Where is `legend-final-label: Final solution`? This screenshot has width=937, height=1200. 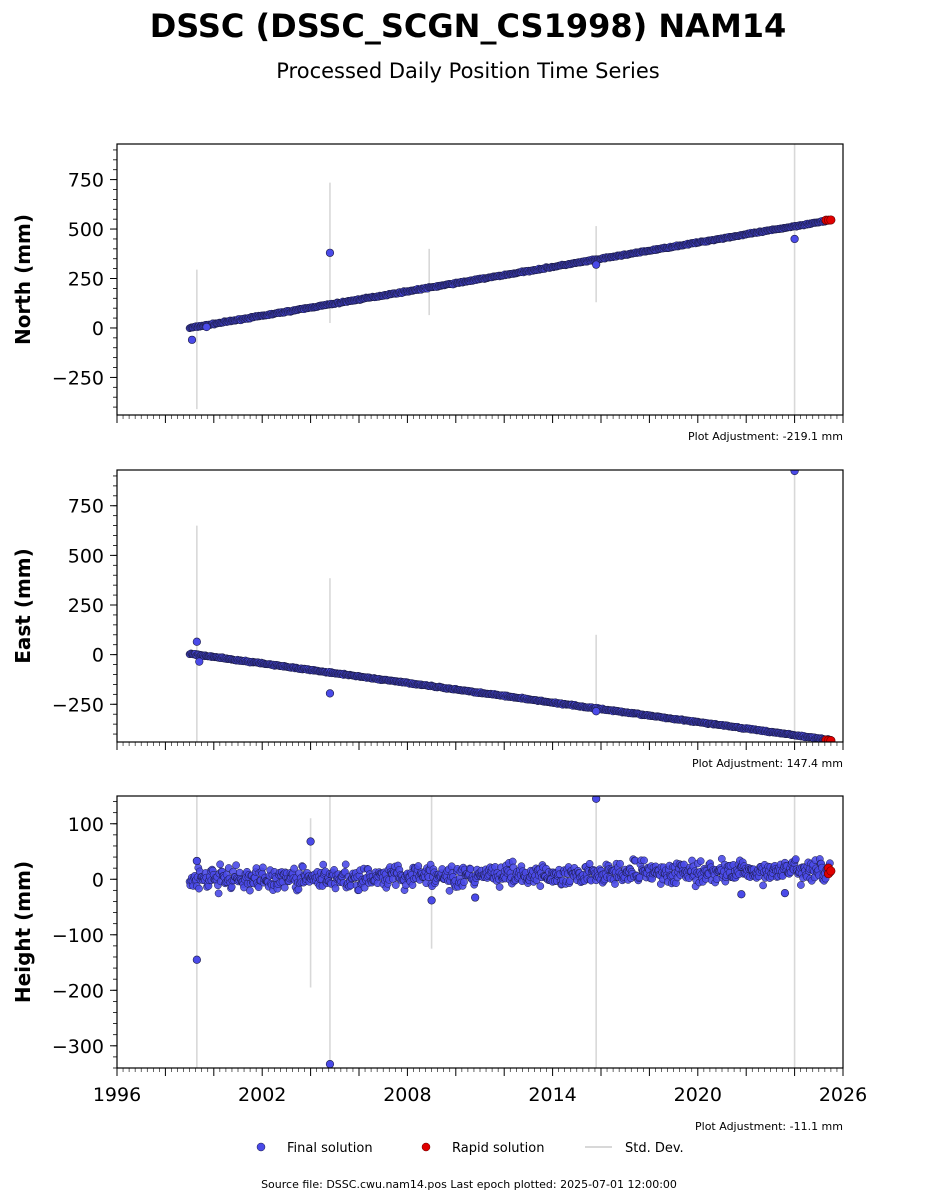
legend-final-label: Final solution is located at coordinates (330, 1148).